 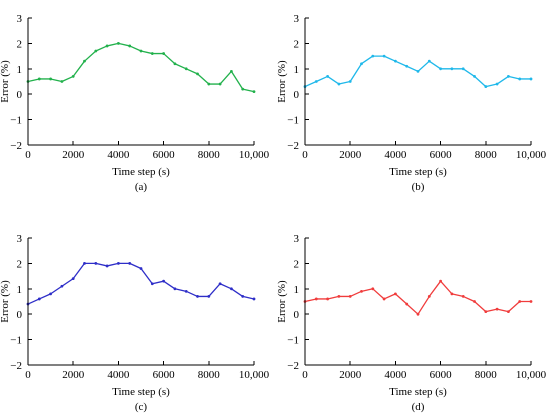 I want to click on y-tick-label: −1, so click(x=16, y=121).